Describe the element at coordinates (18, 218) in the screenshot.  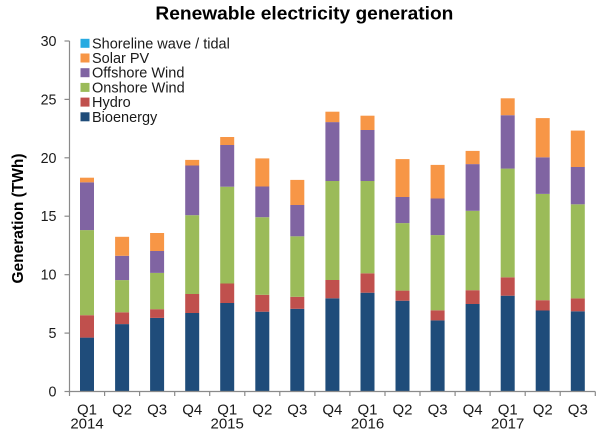
I see `svg-text: Generation (TWh)` at that location.